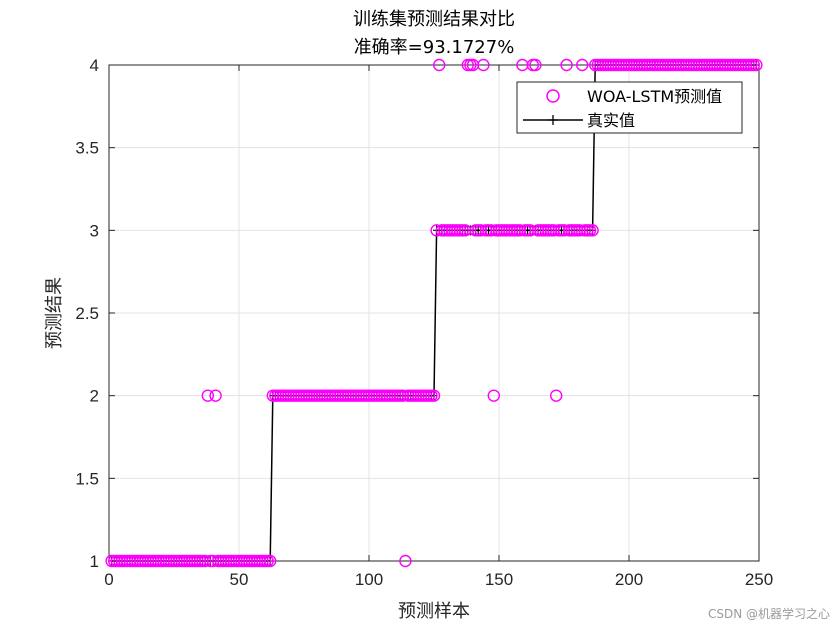  I want to click on x-tick-labels: 0 50 100 150 200 250, so click(438, 579).